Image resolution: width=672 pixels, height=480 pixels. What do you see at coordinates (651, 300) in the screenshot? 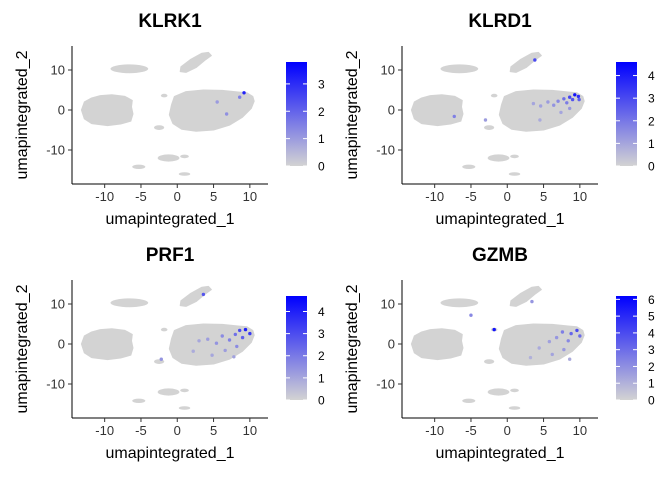
I see `colorbar-tick-label: 6` at bounding box center [651, 300].